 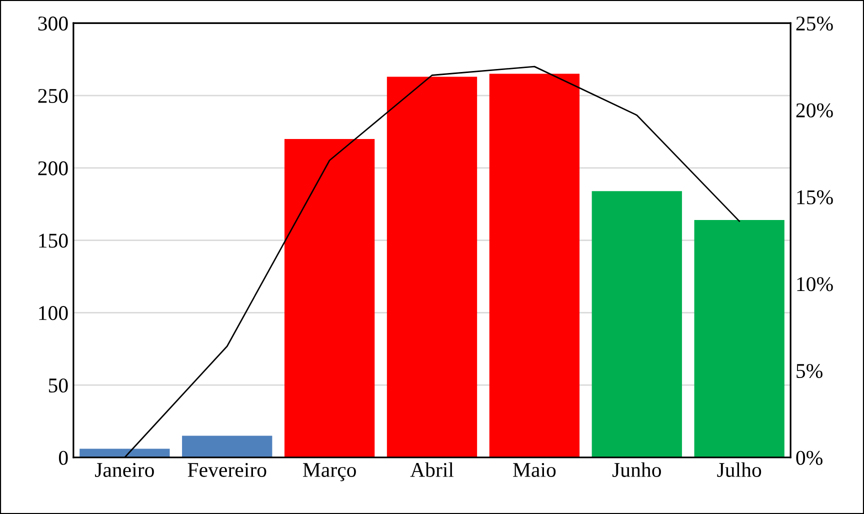 What do you see at coordinates (432, 469) in the screenshot?
I see `x-tick-label: Abril` at bounding box center [432, 469].